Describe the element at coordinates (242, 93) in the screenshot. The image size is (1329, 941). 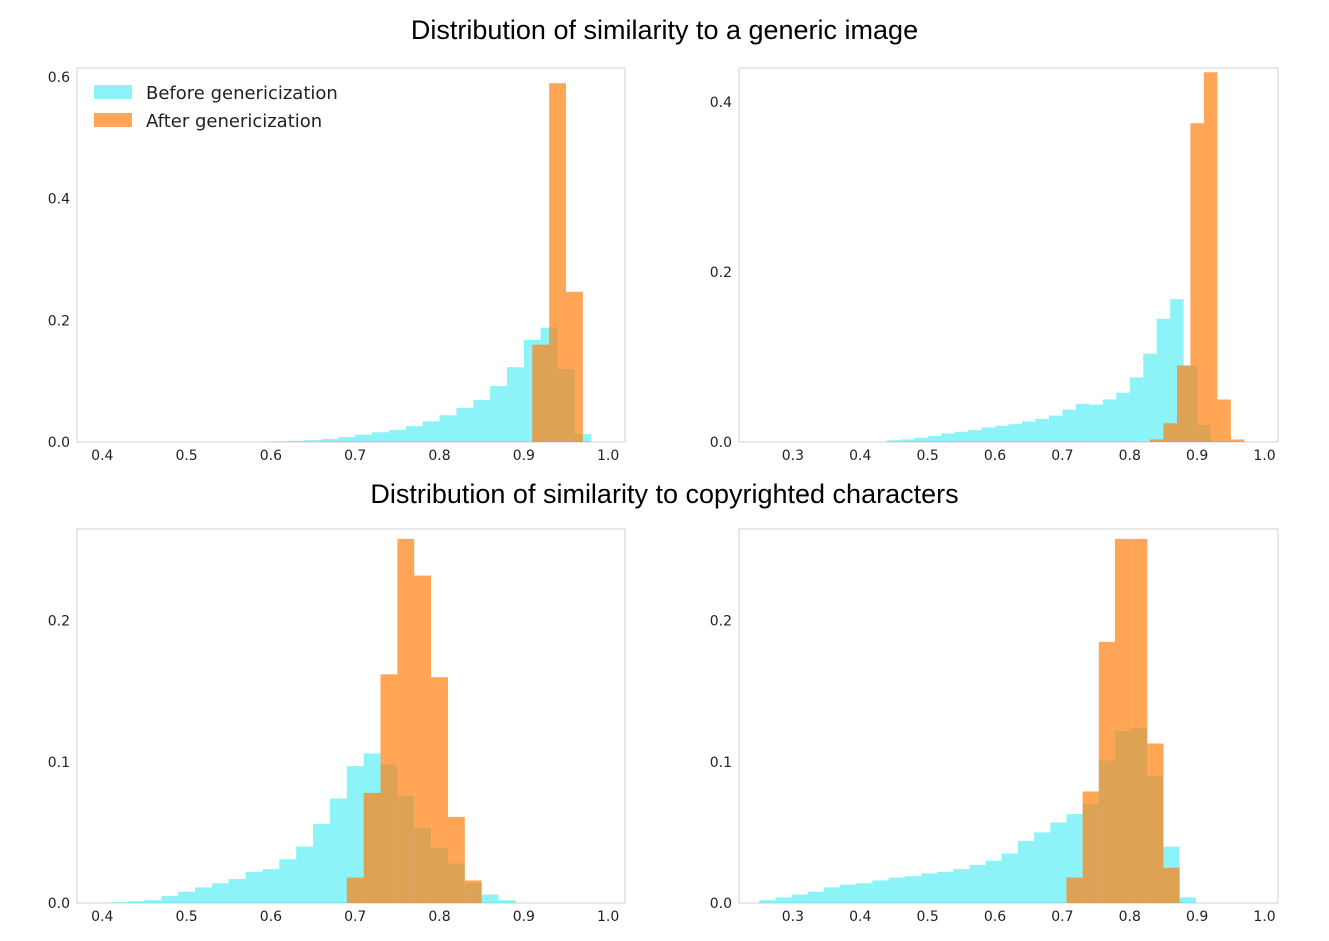
I see `legend-label-before: Before genericization` at that location.